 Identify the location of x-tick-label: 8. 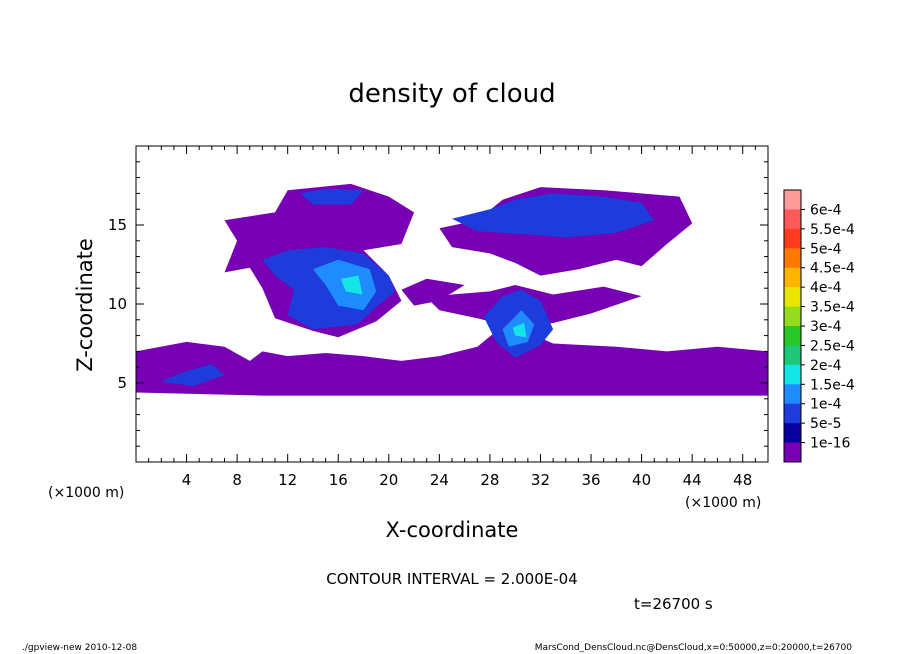
(237, 480).